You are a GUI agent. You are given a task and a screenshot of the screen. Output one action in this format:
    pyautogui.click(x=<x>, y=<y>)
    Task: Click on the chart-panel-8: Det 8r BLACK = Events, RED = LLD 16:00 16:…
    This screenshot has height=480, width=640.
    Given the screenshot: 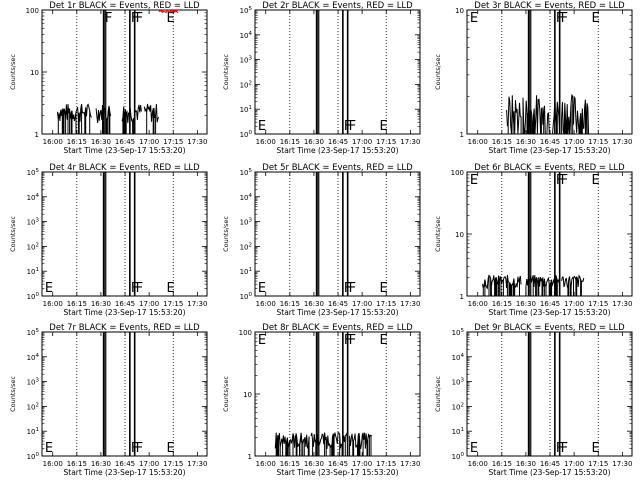 What is the action you would take?
    pyautogui.click(x=321, y=400)
    